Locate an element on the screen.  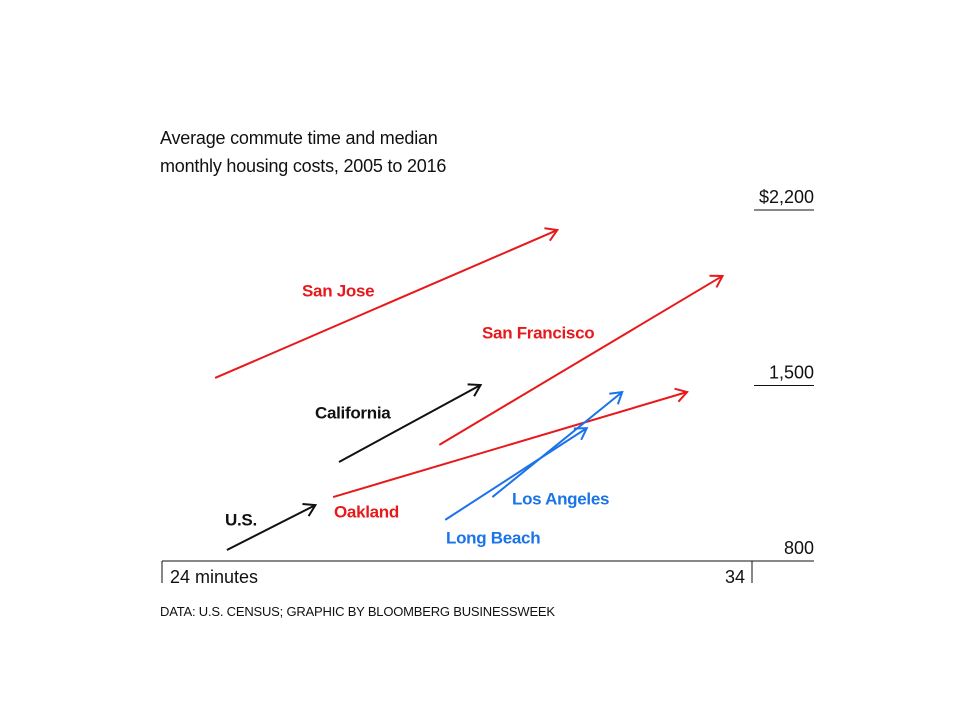
y-tick-label: 1,500 is located at coordinates (791, 372).